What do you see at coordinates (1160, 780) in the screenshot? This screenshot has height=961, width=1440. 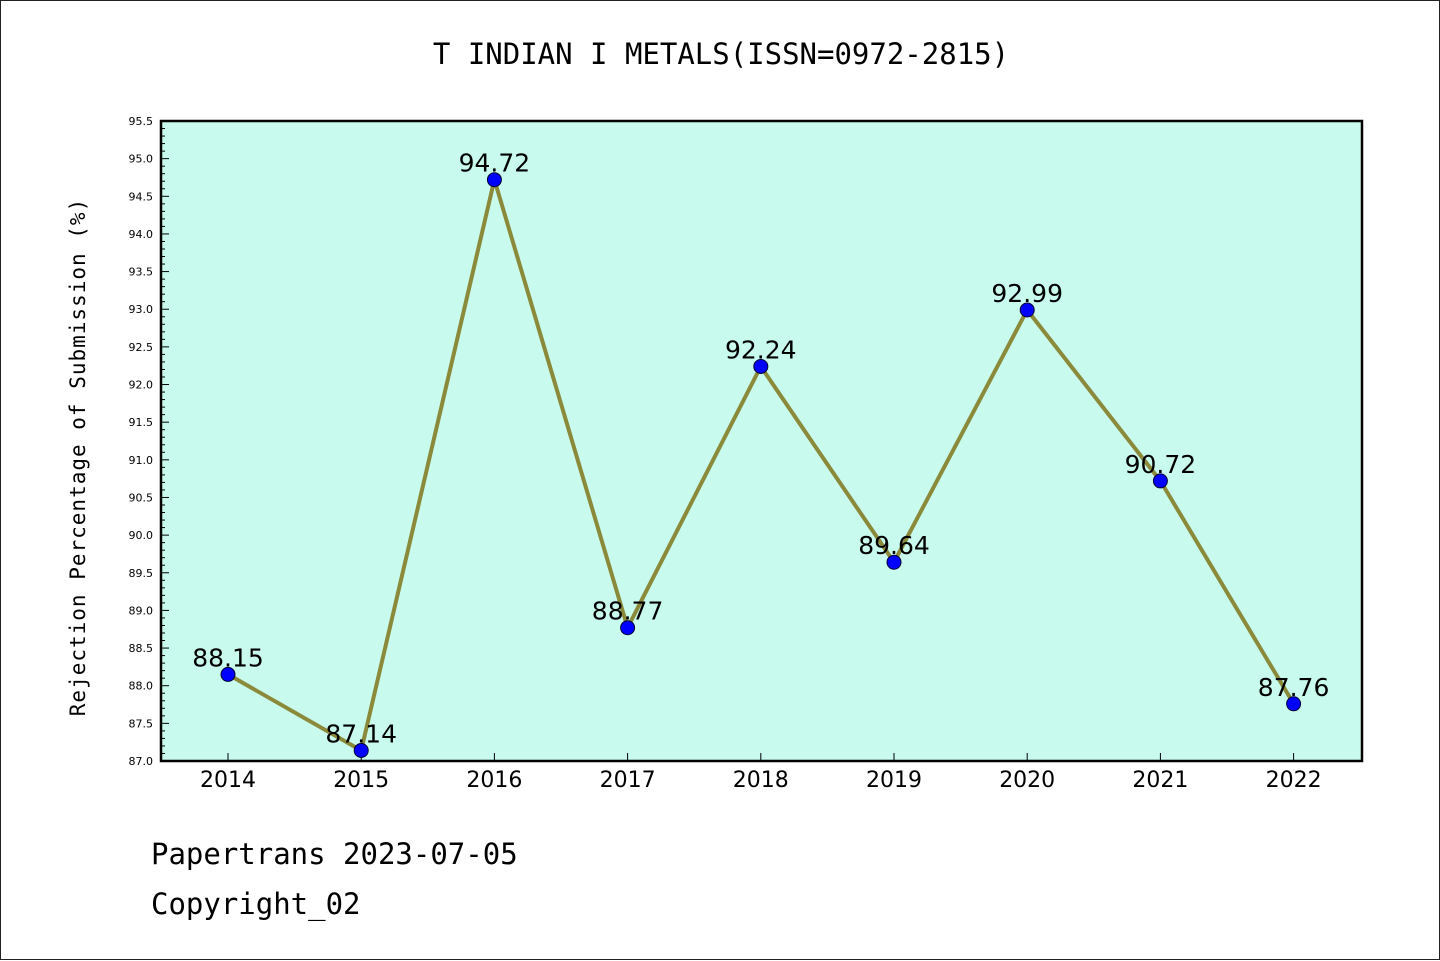 I see `x-tick-label: 2021` at bounding box center [1160, 780].